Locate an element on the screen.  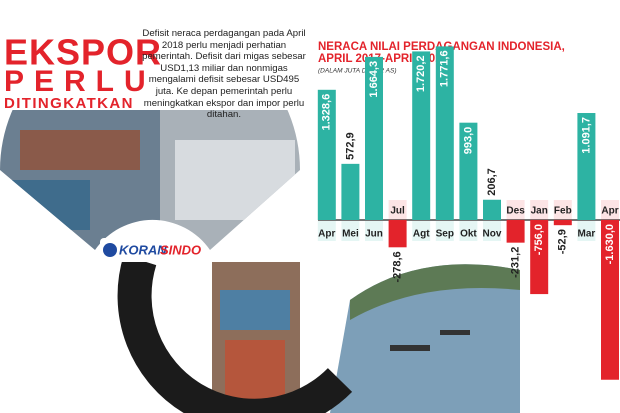
photo-harbor is located at coordinates (425, 338).